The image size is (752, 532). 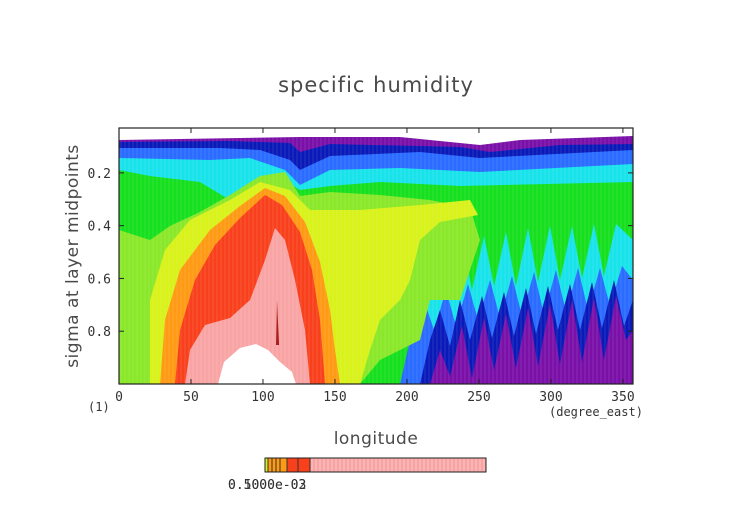 I want to click on x-tick-label-0: 0, so click(x=119, y=397).